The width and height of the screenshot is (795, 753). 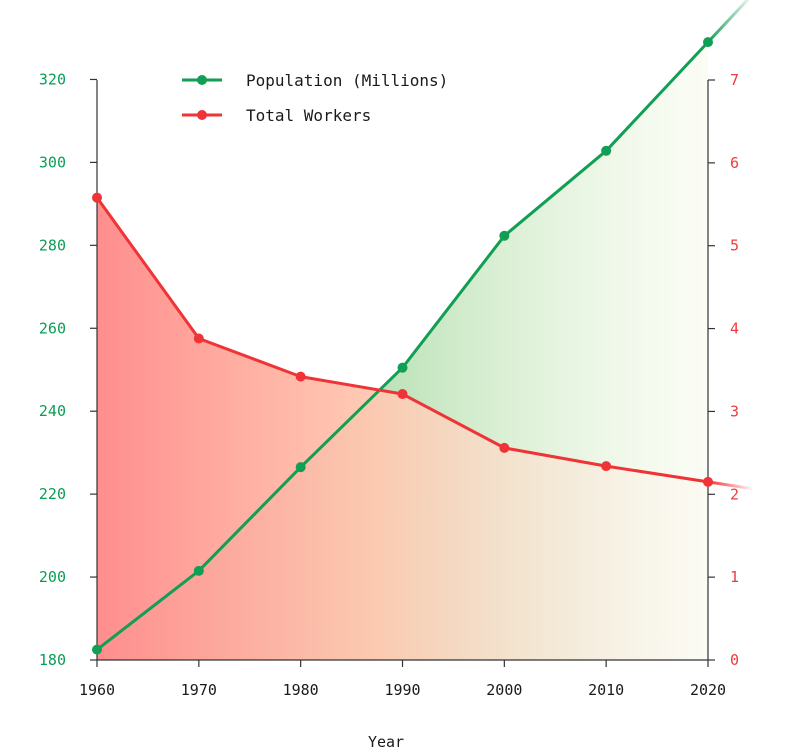 I want to click on left-tick-label: 280, so click(x=52, y=245).